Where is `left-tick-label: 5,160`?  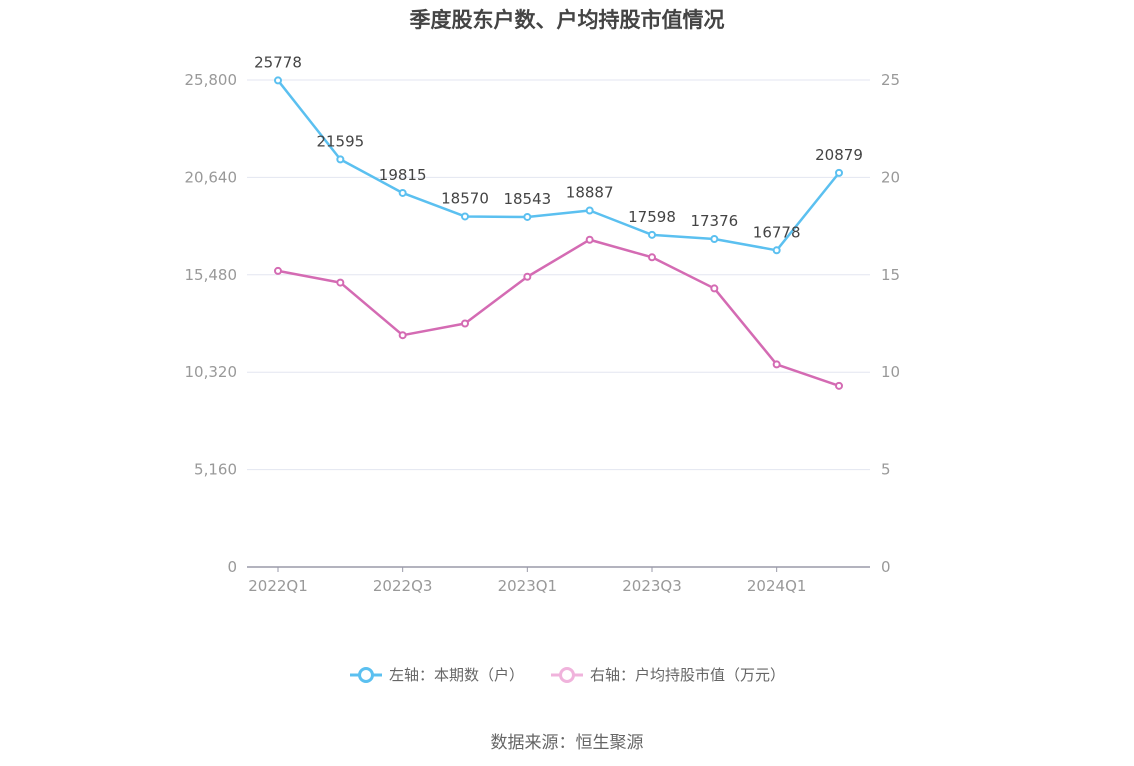
left-tick-label: 5,160 is located at coordinates (215, 470).